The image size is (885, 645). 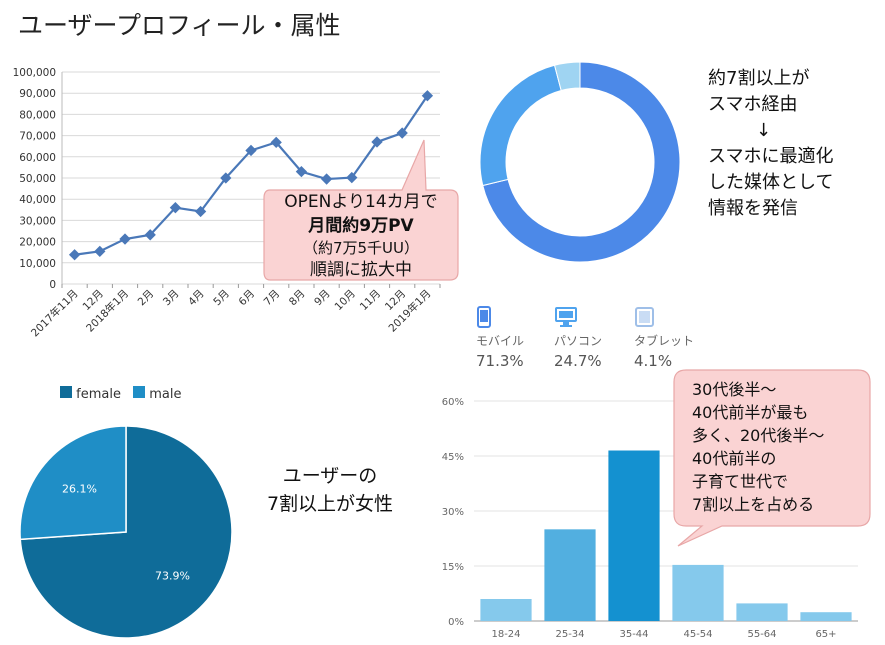 What do you see at coordinates (37, 94) in the screenshot?
I see `line-ytick-label: 90,000` at bounding box center [37, 94].